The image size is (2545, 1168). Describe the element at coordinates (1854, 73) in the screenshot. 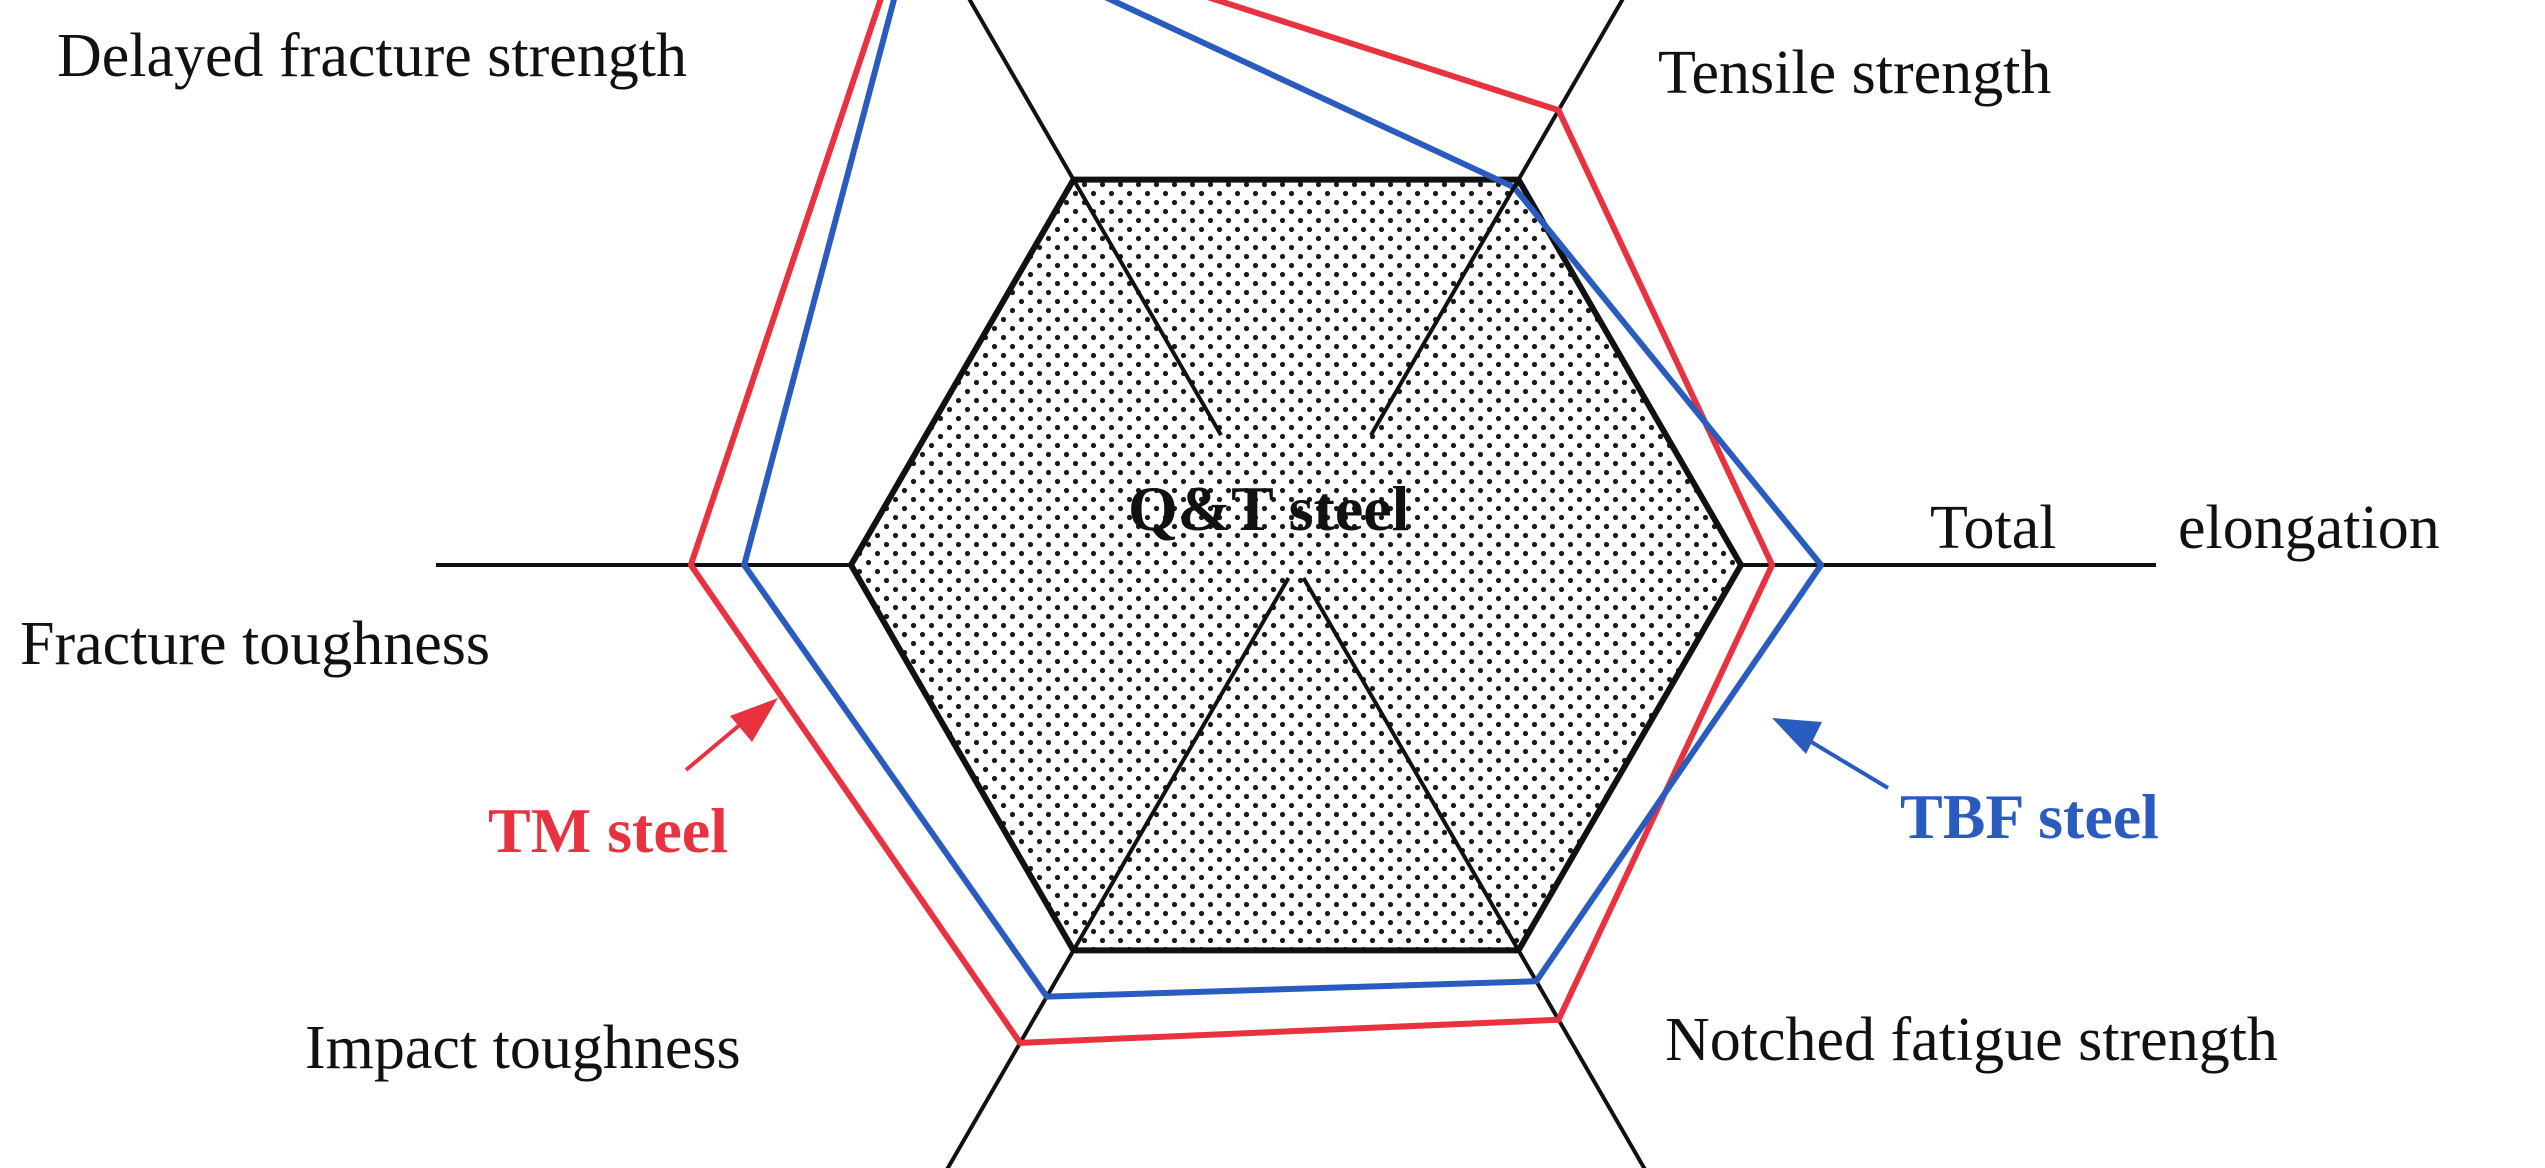

I see `axis-label-1: Tensile strength` at that location.